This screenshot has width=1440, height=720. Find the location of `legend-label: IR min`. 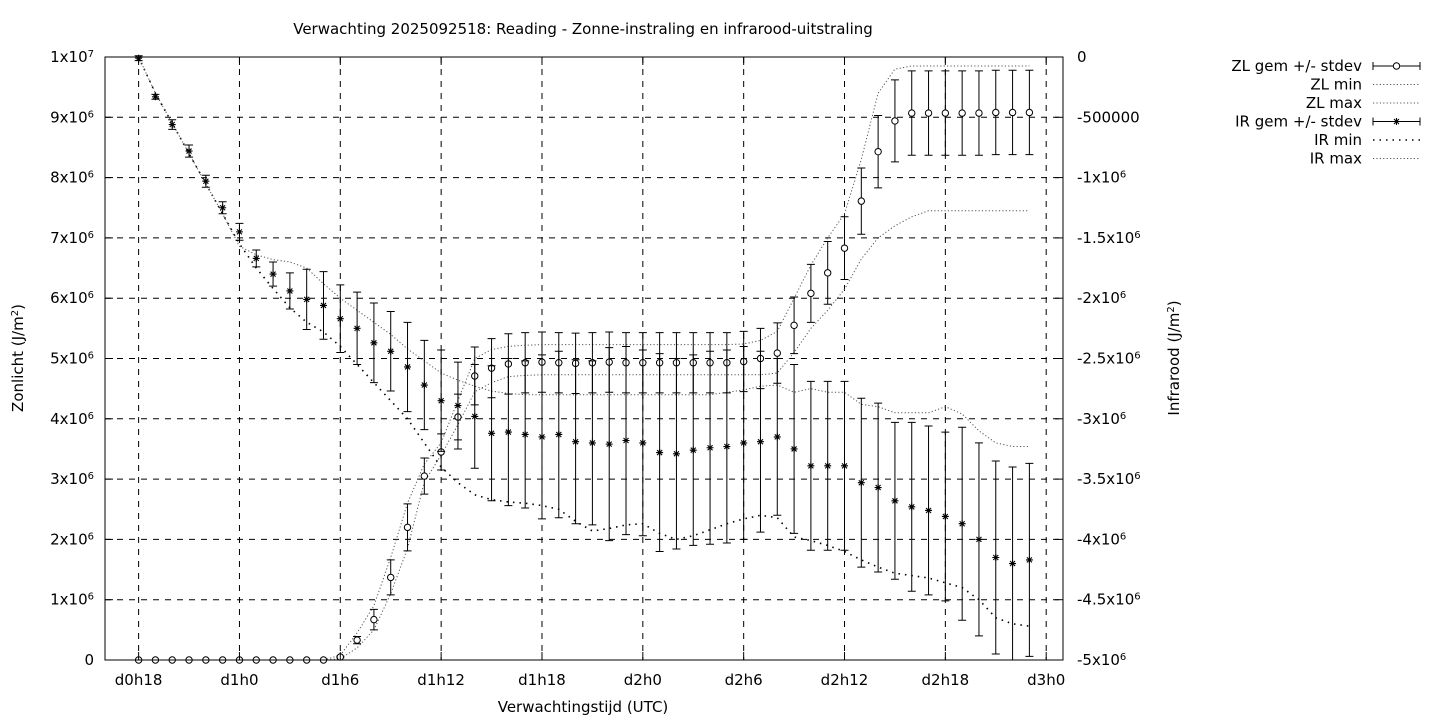

legend-label: IR min is located at coordinates (1338, 140).